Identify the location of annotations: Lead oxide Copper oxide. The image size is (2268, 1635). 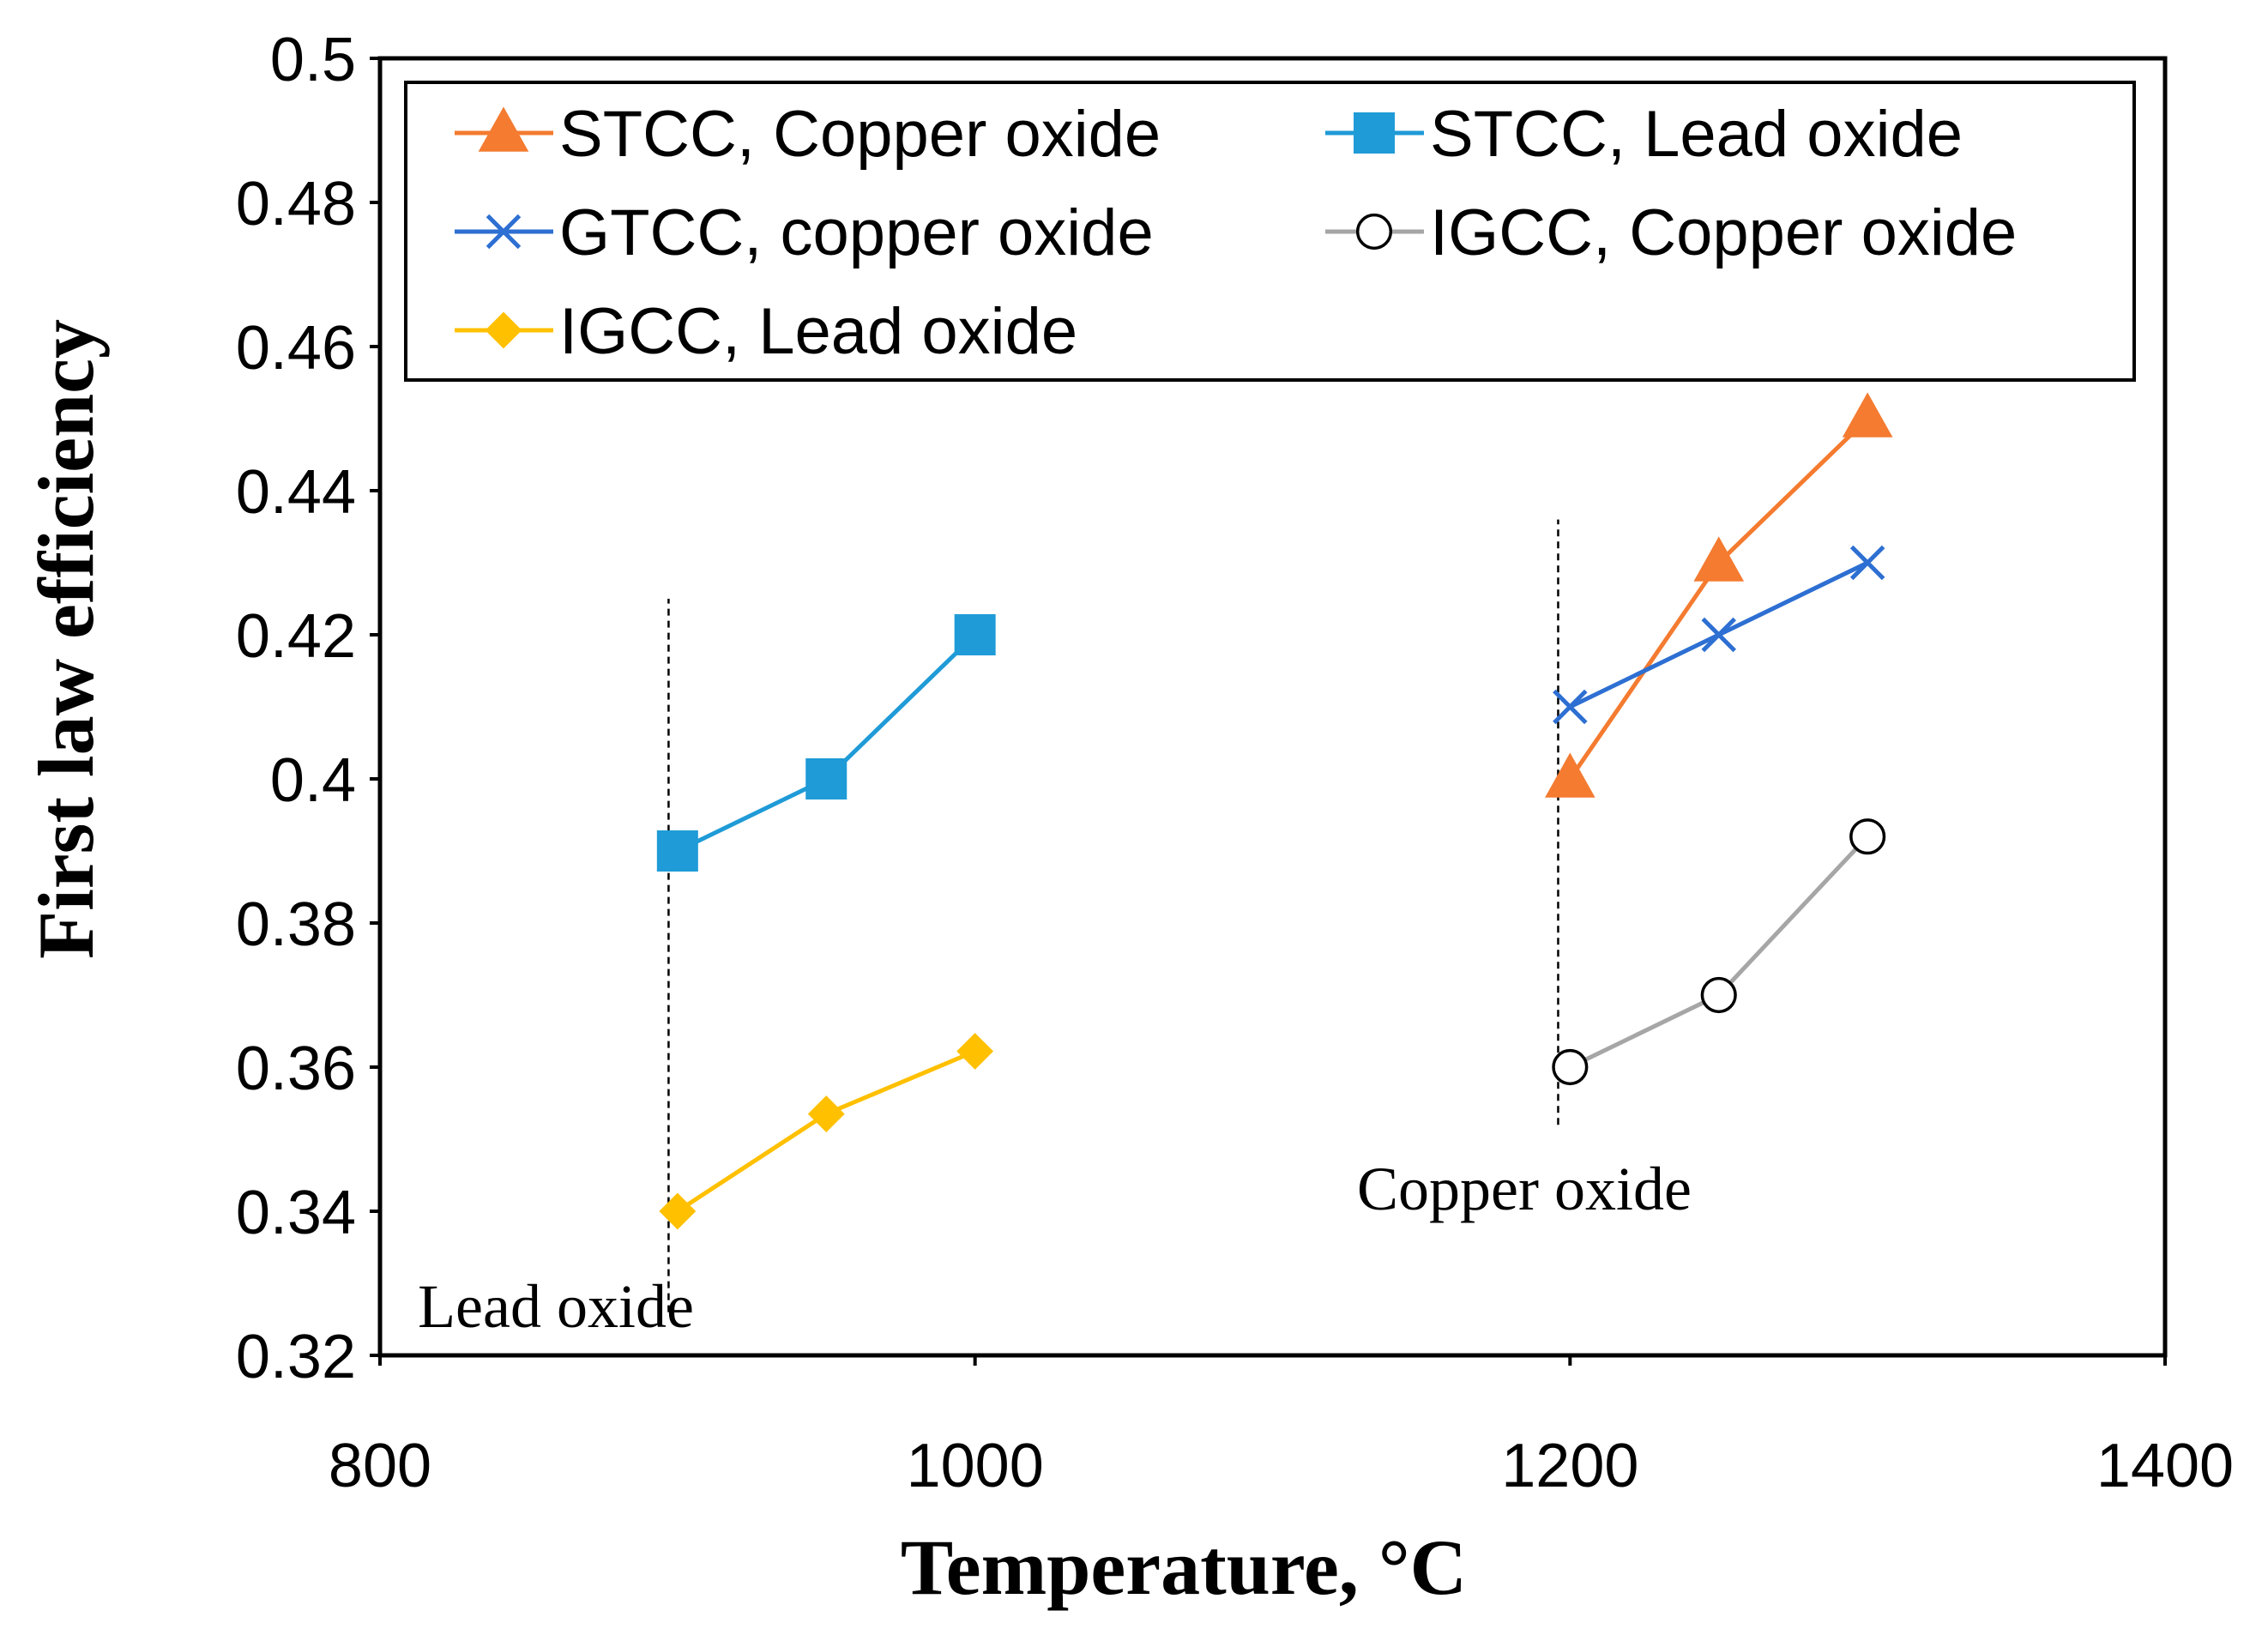
(1055, 1248).